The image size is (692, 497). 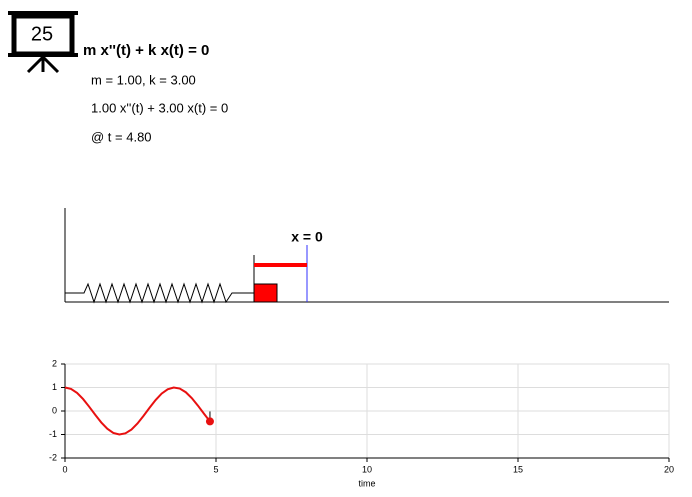 What do you see at coordinates (64, 469) in the screenshot?
I see `x-tick-label: 0` at bounding box center [64, 469].